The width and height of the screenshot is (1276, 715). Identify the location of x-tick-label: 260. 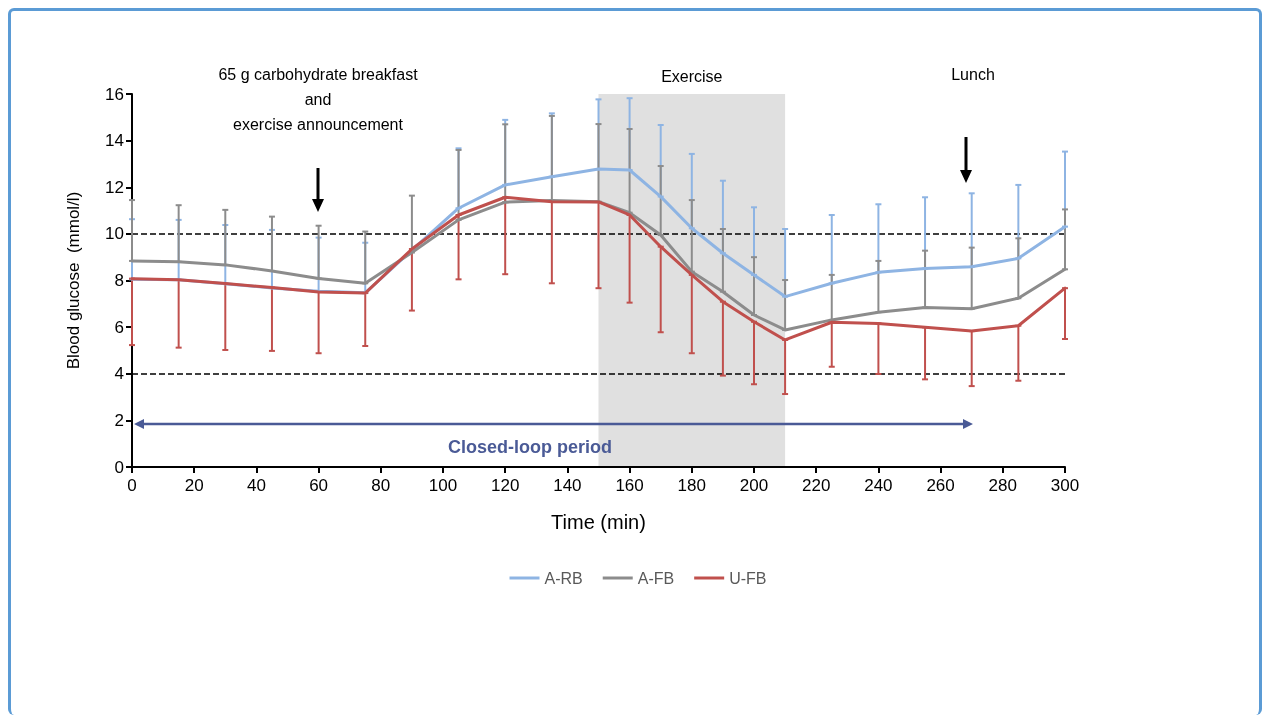
(940, 485).